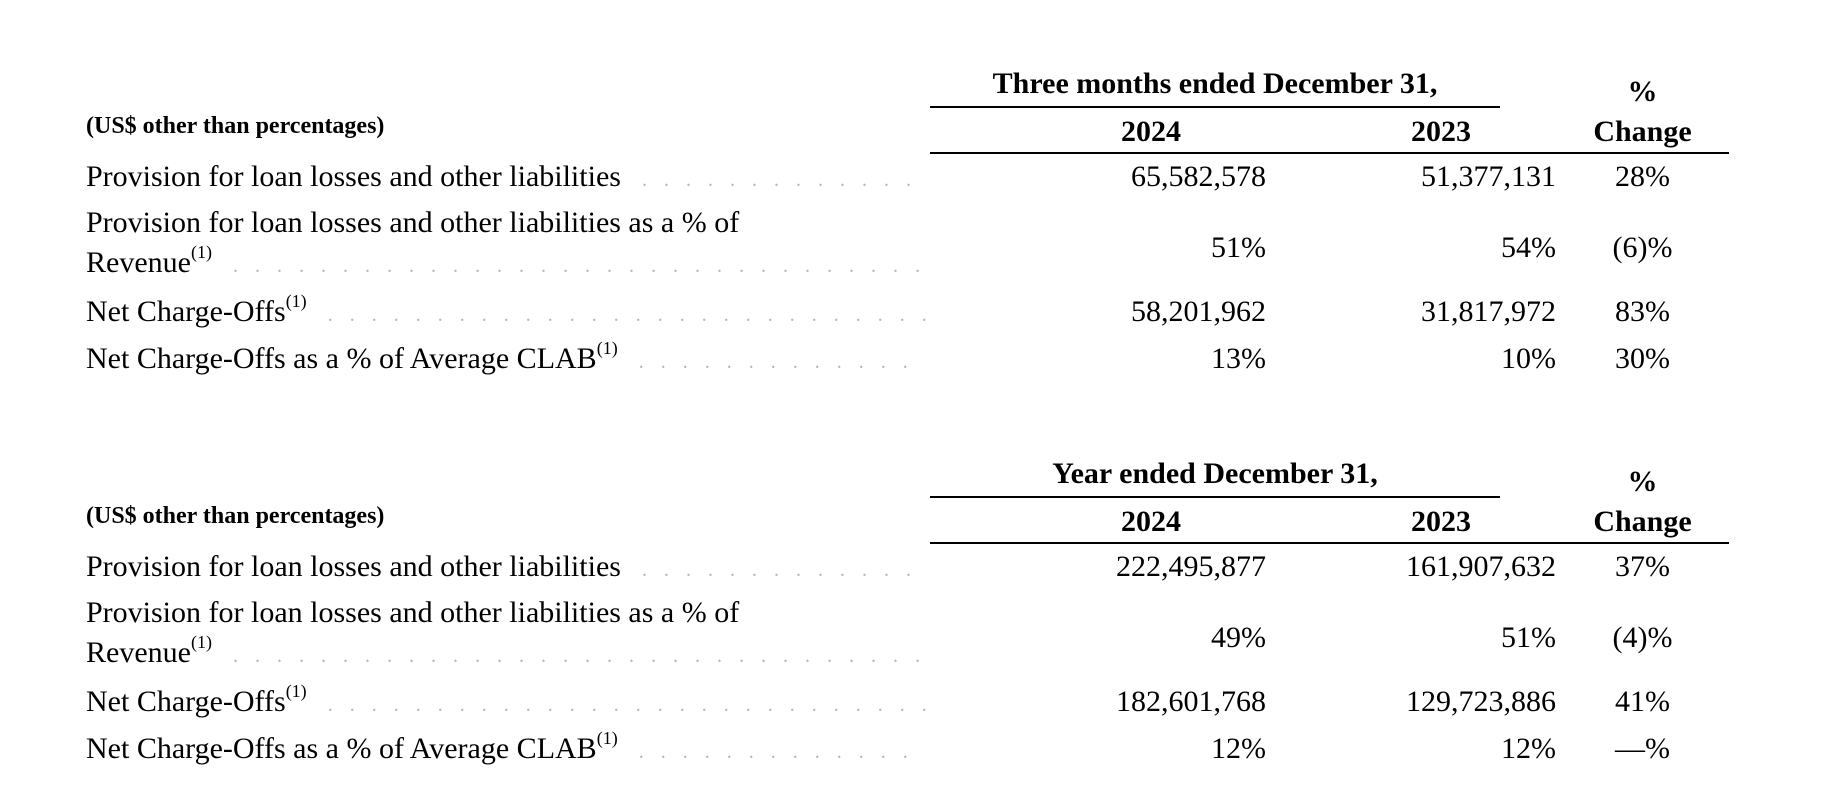 The image size is (1824, 808). What do you see at coordinates (1528, 247) in the screenshot?
I see `value-2023: 54%` at bounding box center [1528, 247].